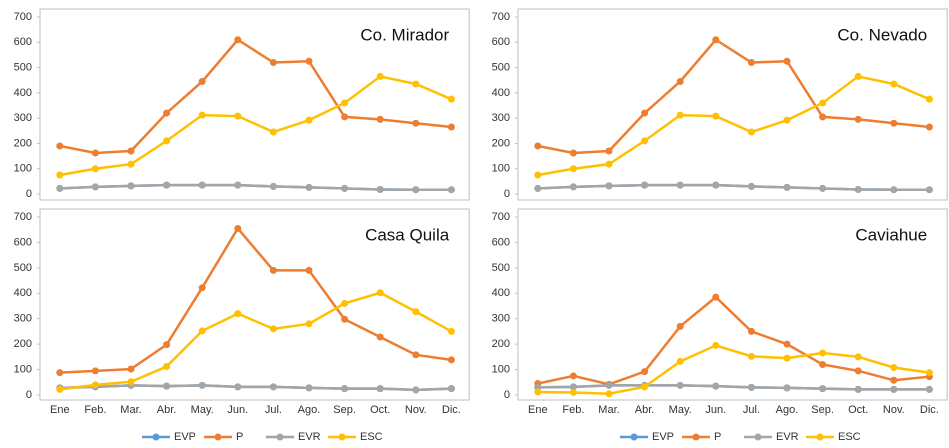 Image resolution: width=949 pixels, height=448 pixels. What do you see at coordinates (507, 194) in the screenshot?
I see `y-tick-label: 0` at bounding box center [507, 194].